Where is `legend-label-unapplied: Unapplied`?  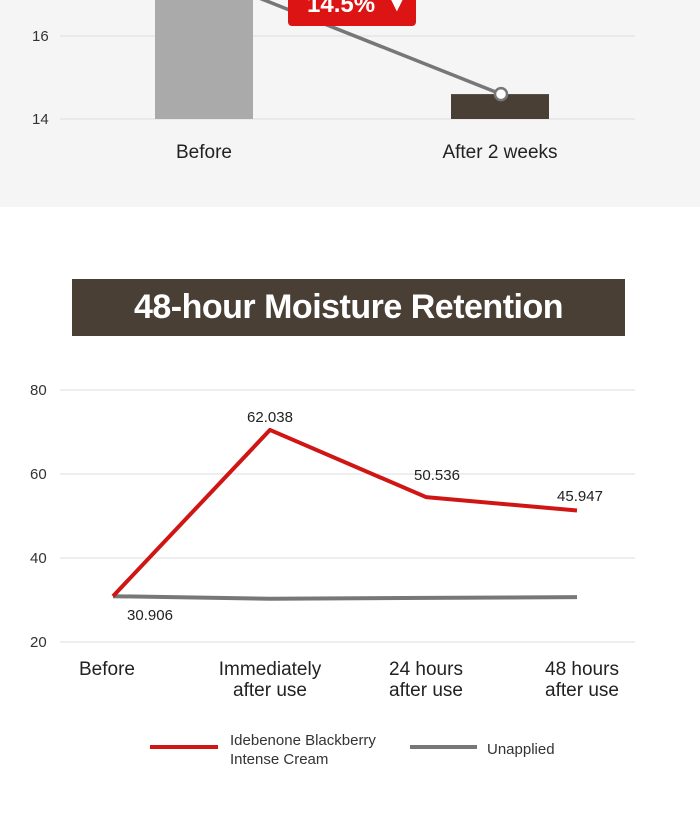
legend-label-unapplied: Unapplied is located at coordinates (521, 749).